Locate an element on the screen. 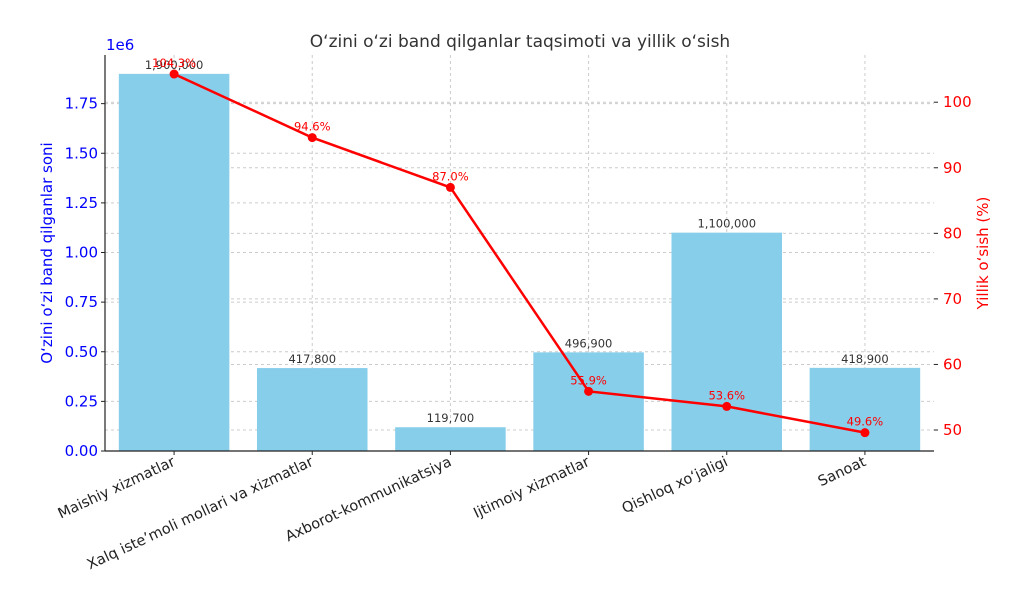  left-tick-label: 1.50 is located at coordinates (81, 153).